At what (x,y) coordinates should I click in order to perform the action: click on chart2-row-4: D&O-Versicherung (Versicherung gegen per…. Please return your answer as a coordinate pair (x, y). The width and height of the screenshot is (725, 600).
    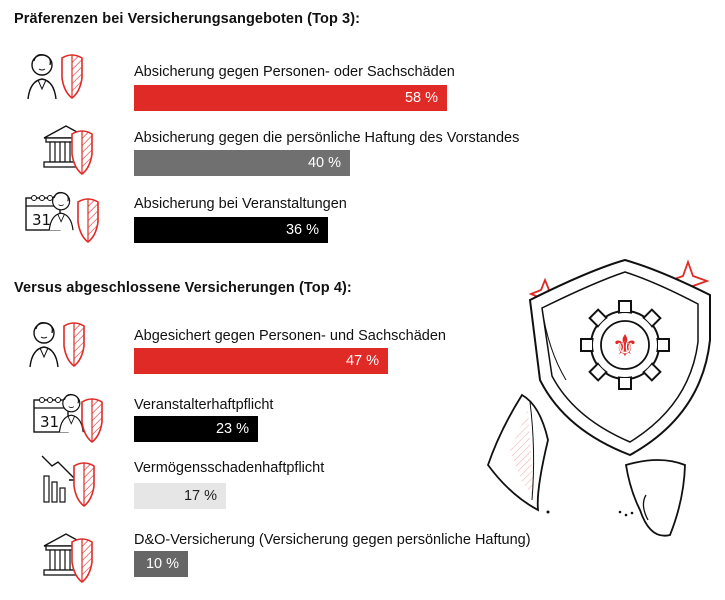
    Looking at the image, I should click on (300, 559).